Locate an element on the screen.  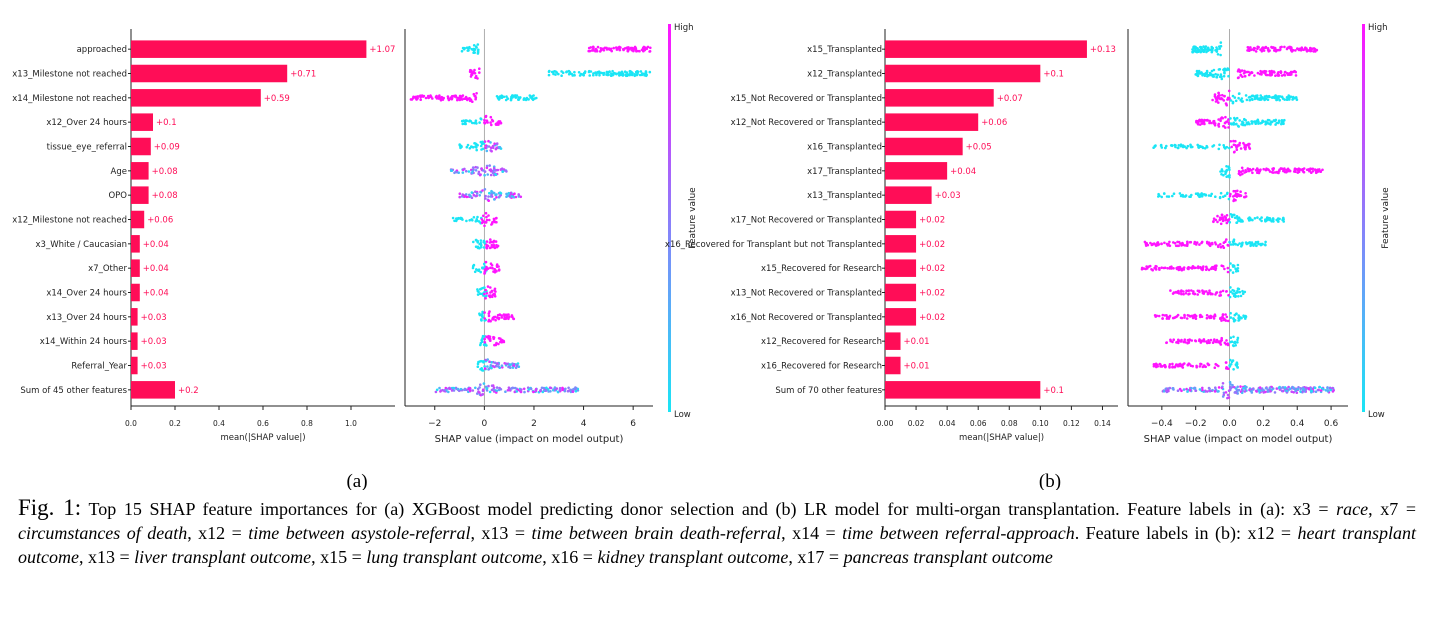
caption-segment: . Feature labels in (b): x12 = is located at coordinates (1186, 533).